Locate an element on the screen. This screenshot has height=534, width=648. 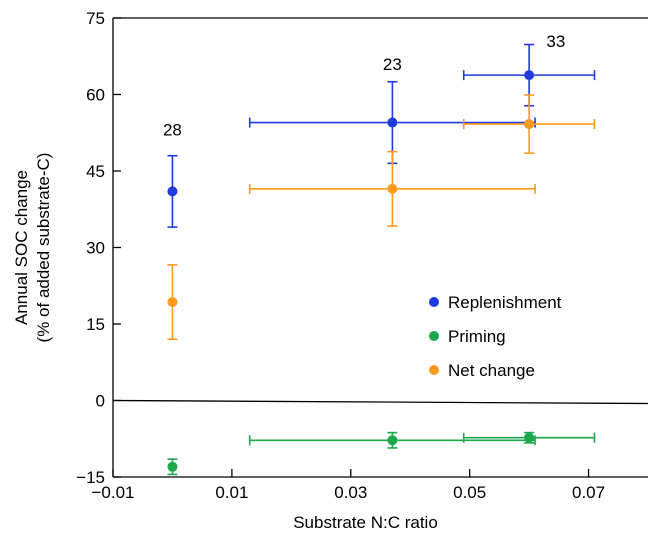
legend-label: Replenishment is located at coordinates (505, 302).